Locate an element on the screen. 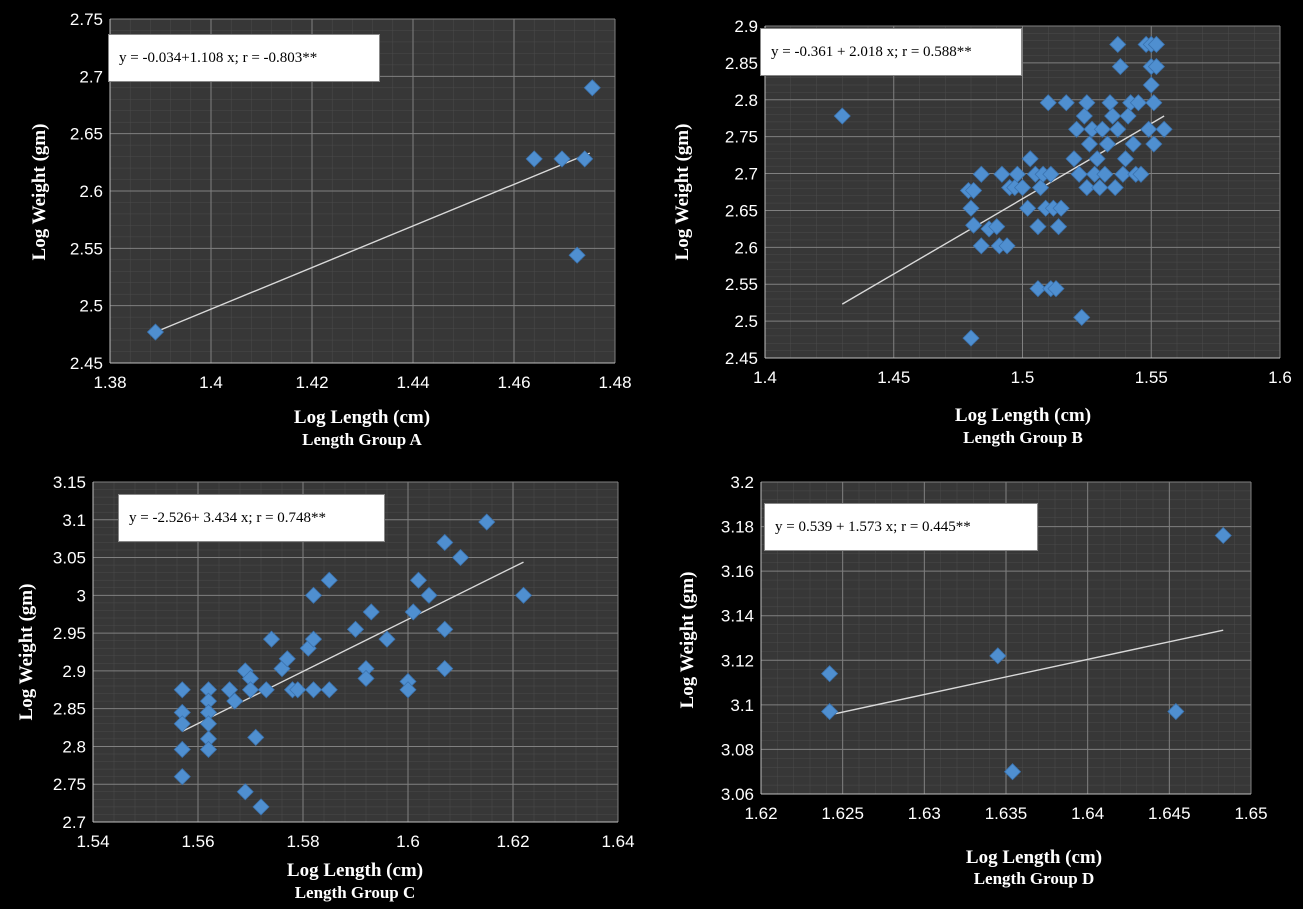 The height and width of the screenshot is (909, 1303). chart-caption: Length Group C is located at coordinates (355, 892).